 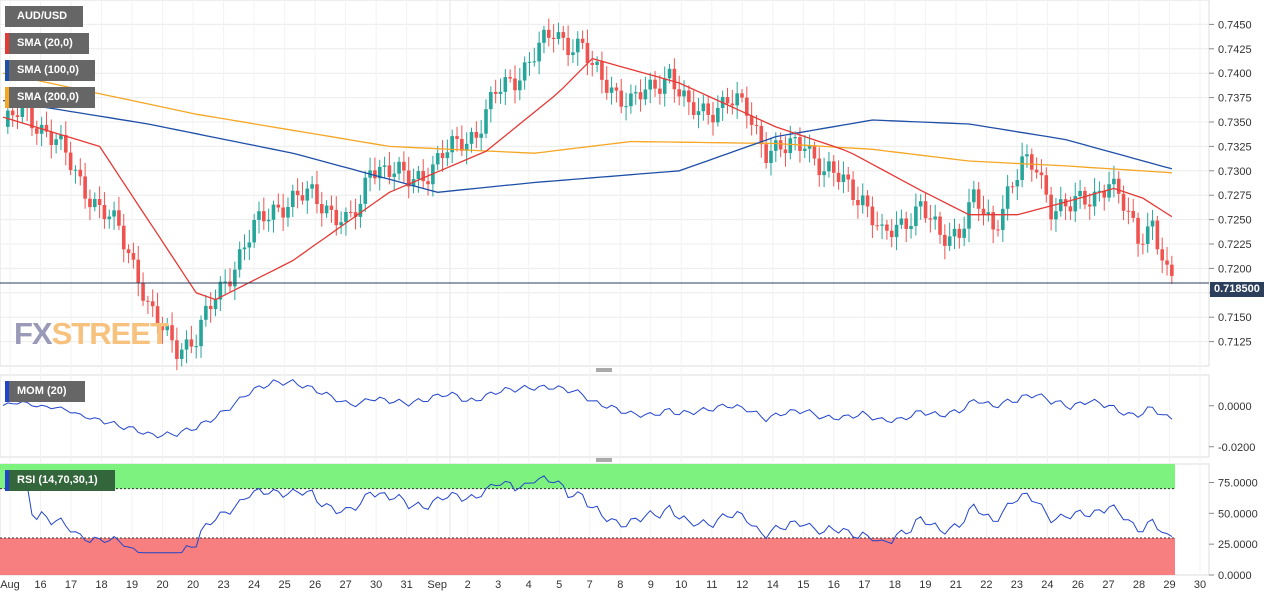 I want to click on date-tick-label: 15, so click(x=803, y=585).